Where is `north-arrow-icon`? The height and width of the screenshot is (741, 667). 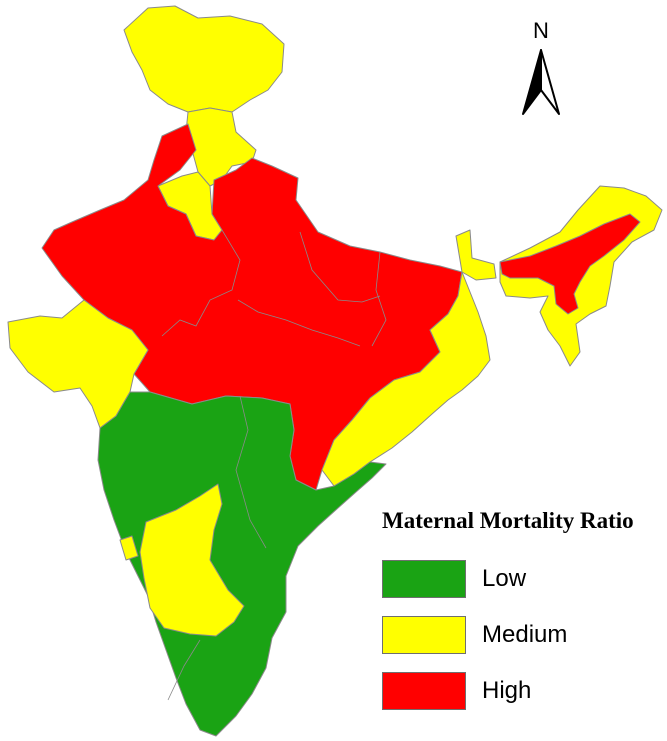
north-arrow-icon is located at coordinates (541, 82).